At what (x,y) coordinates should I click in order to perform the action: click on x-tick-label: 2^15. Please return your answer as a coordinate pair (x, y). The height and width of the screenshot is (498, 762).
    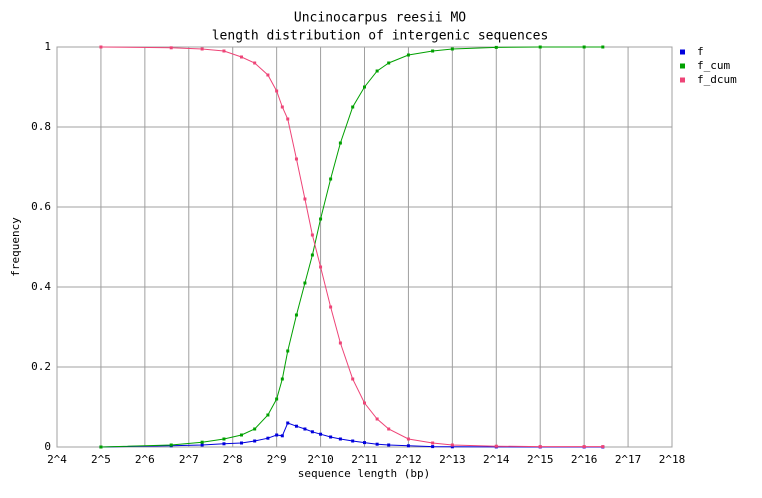
    Looking at the image, I should click on (540, 459).